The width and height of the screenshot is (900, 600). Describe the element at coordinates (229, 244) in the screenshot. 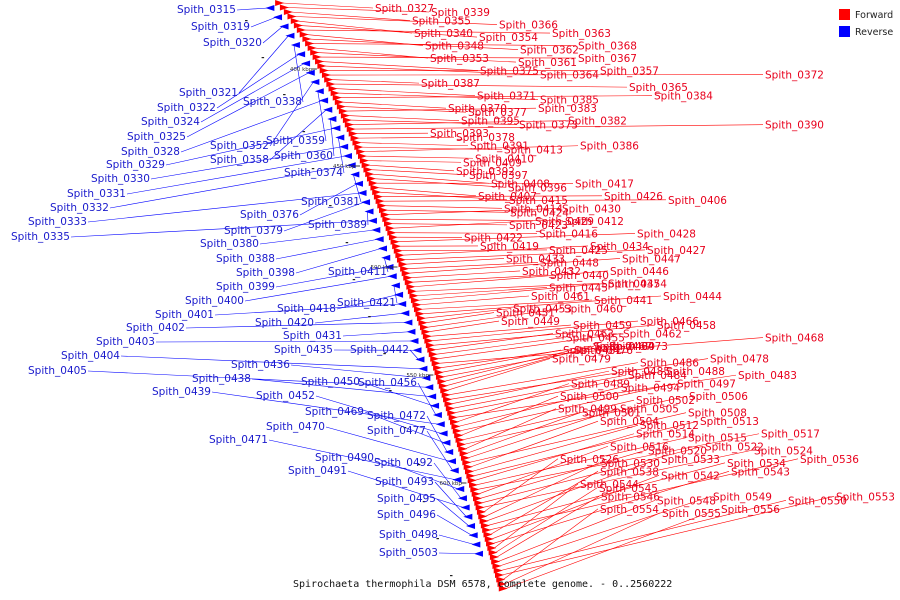

I see `reverse-gene-label: Spith_0380` at that location.